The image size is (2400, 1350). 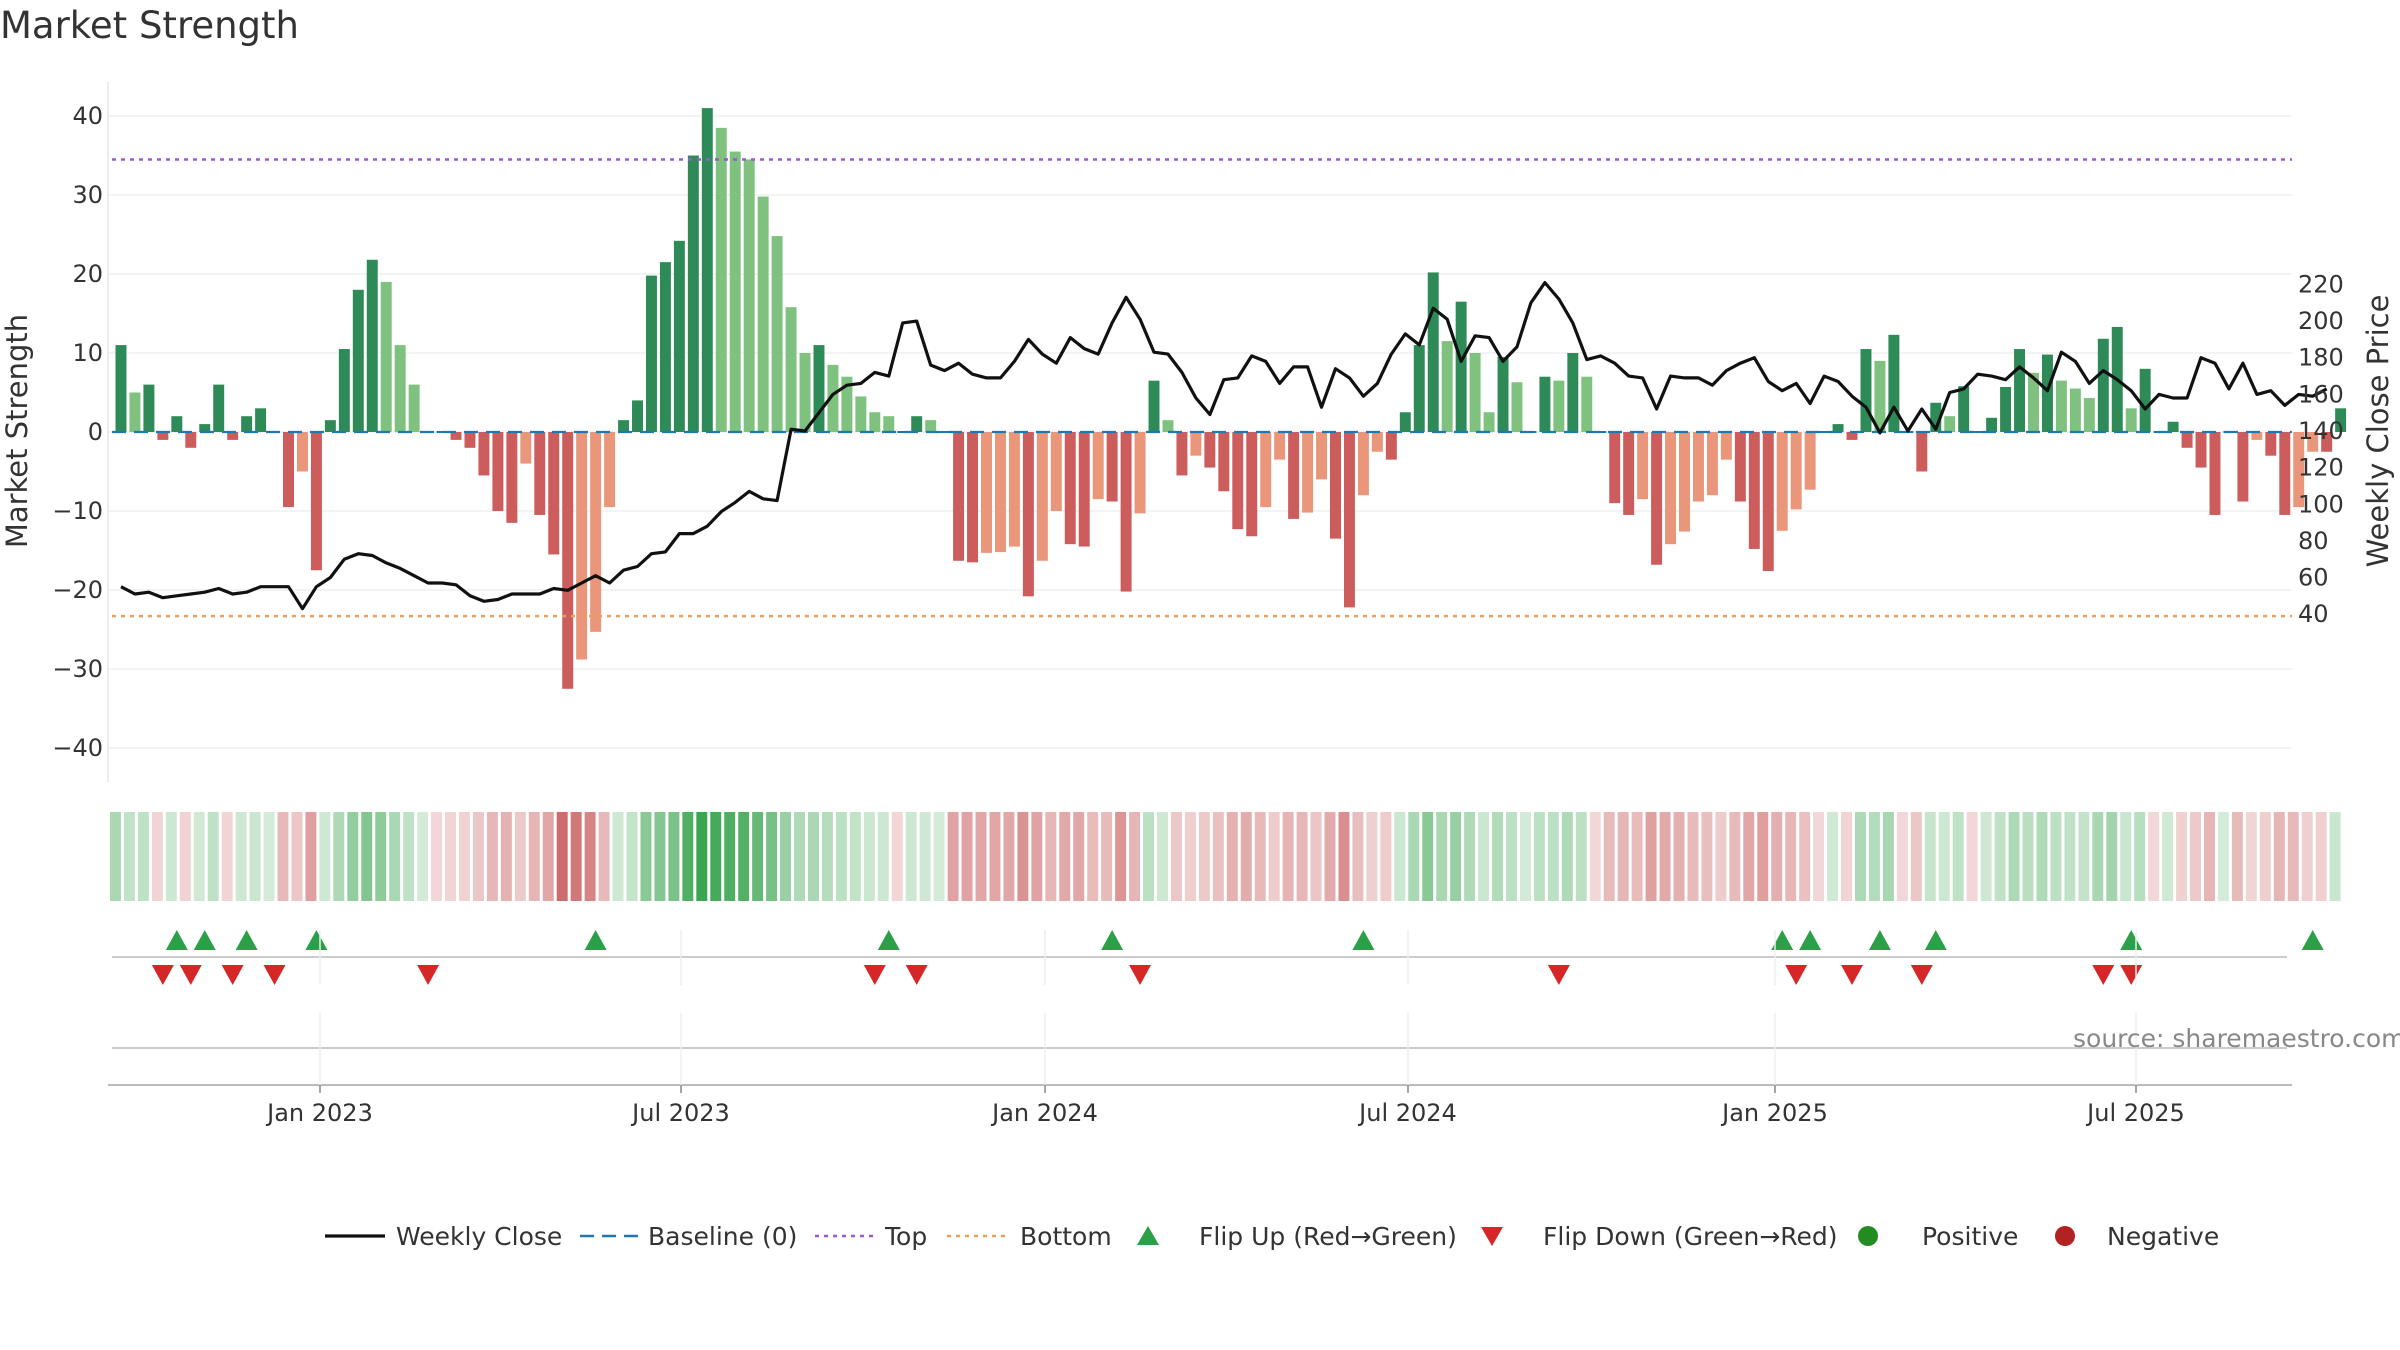 I want to click on right-tick-label: 220, so click(x=2321, y=284).